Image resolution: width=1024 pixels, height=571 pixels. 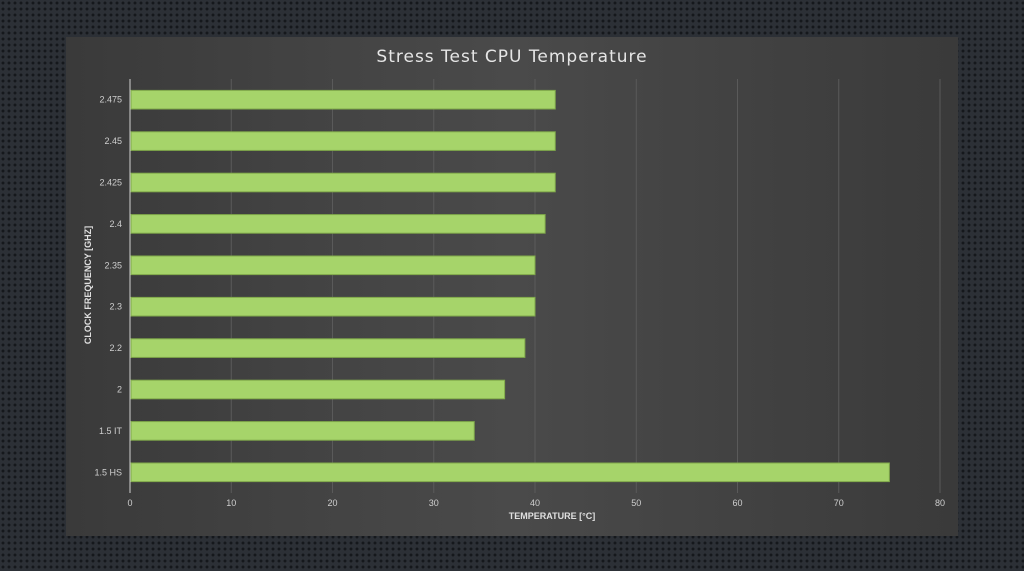 I want to click on y-tick-label: 2.475, so click(x=110, y=100).